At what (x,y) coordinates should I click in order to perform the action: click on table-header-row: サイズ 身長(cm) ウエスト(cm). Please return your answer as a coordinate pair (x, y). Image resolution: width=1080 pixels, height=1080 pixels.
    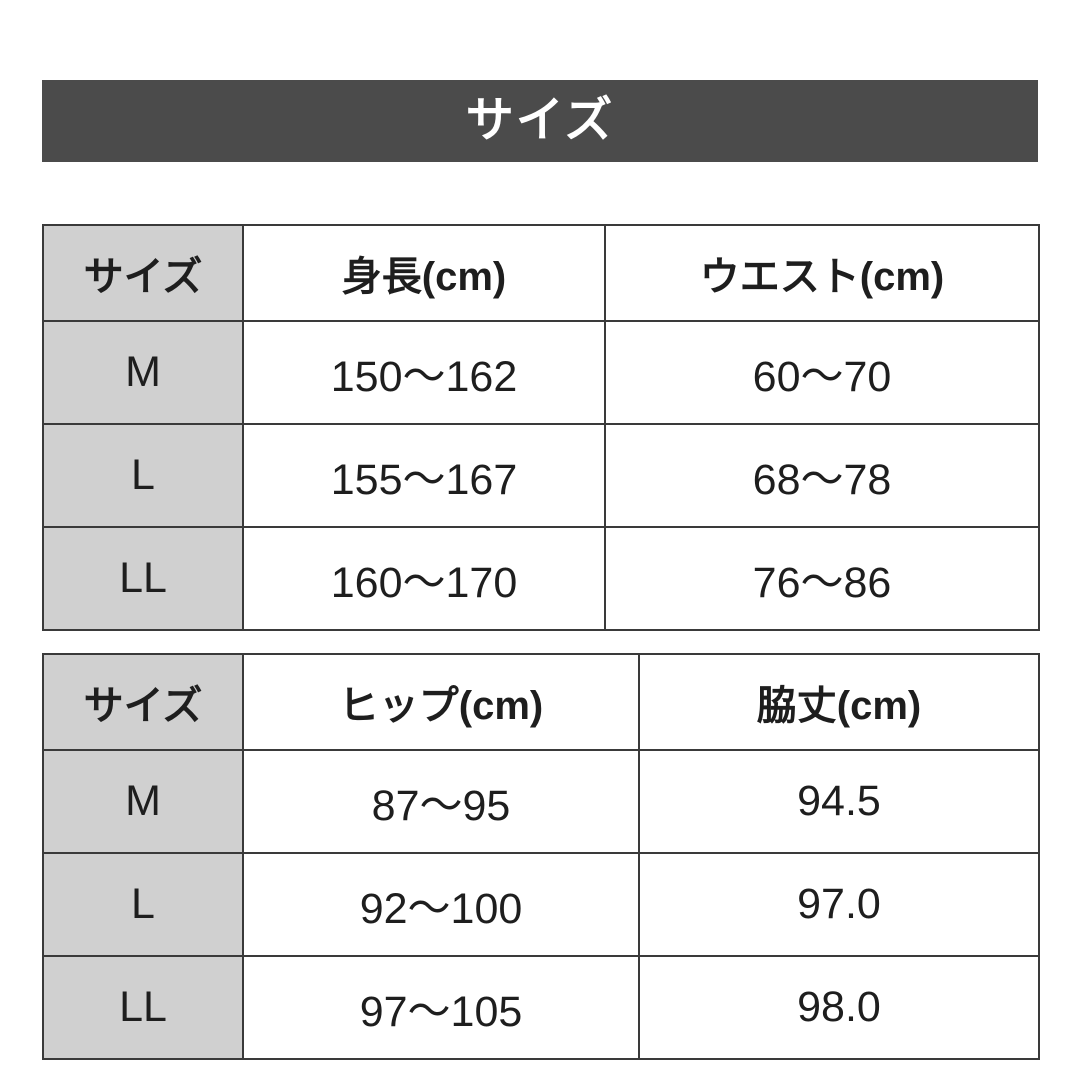
    Looking at the image, I should click on (541, 273).